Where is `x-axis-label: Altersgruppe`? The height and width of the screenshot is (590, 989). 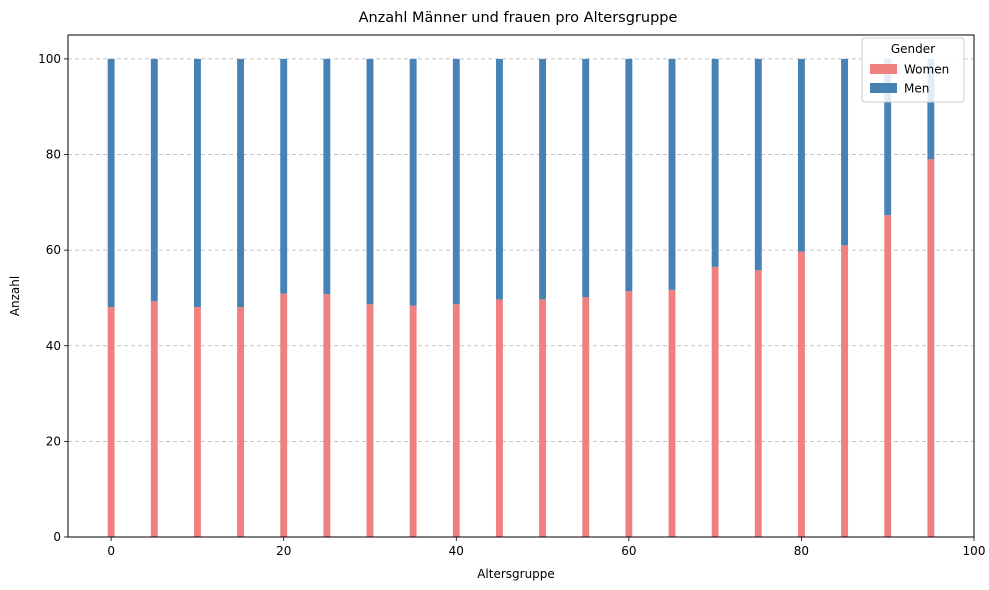 x-axis-label: Altersgruppe is located at coordinates (516, 574).